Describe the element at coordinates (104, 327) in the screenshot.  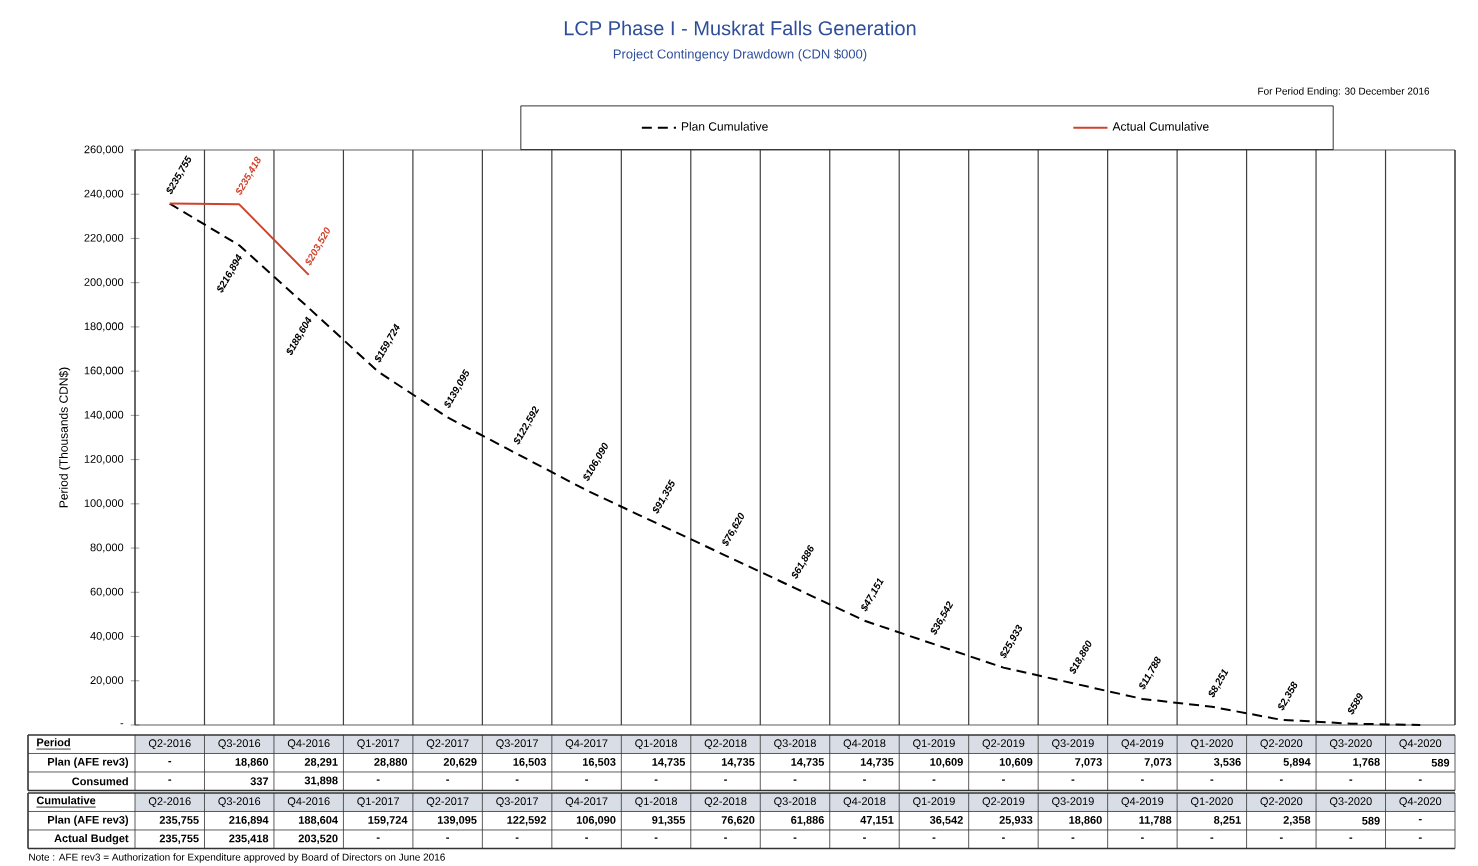
I see `y-tick-label: 180,000` at that location.